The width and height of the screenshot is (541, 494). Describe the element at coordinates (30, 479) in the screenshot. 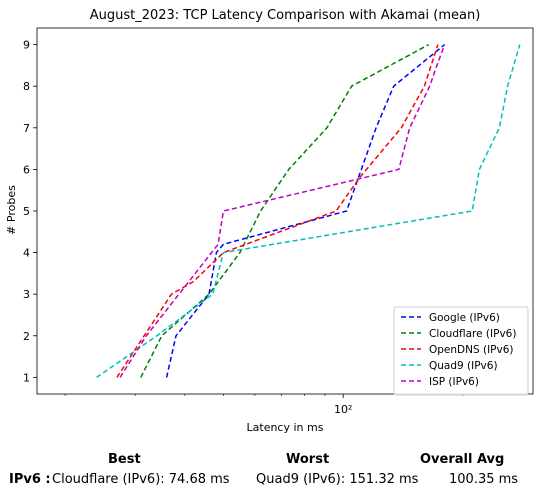

I see `ipv6-row-label: IPv6 :` at that location.